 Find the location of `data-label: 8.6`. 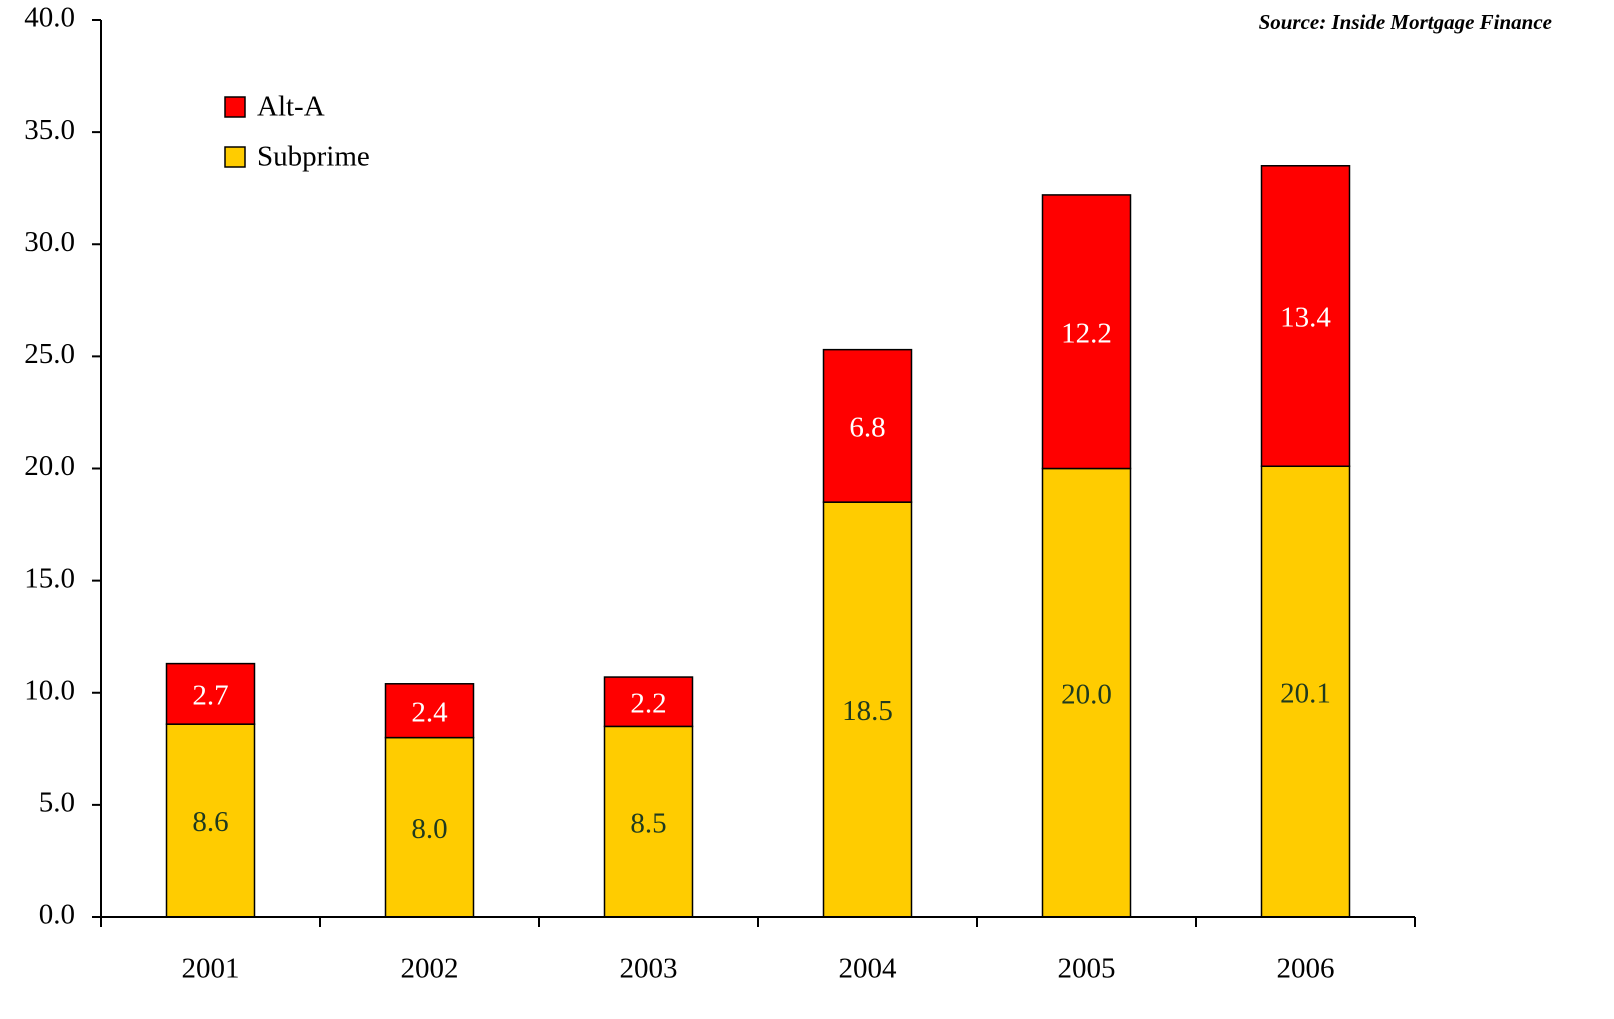

data-label: 8.6 is located at coordinates (210, 822).